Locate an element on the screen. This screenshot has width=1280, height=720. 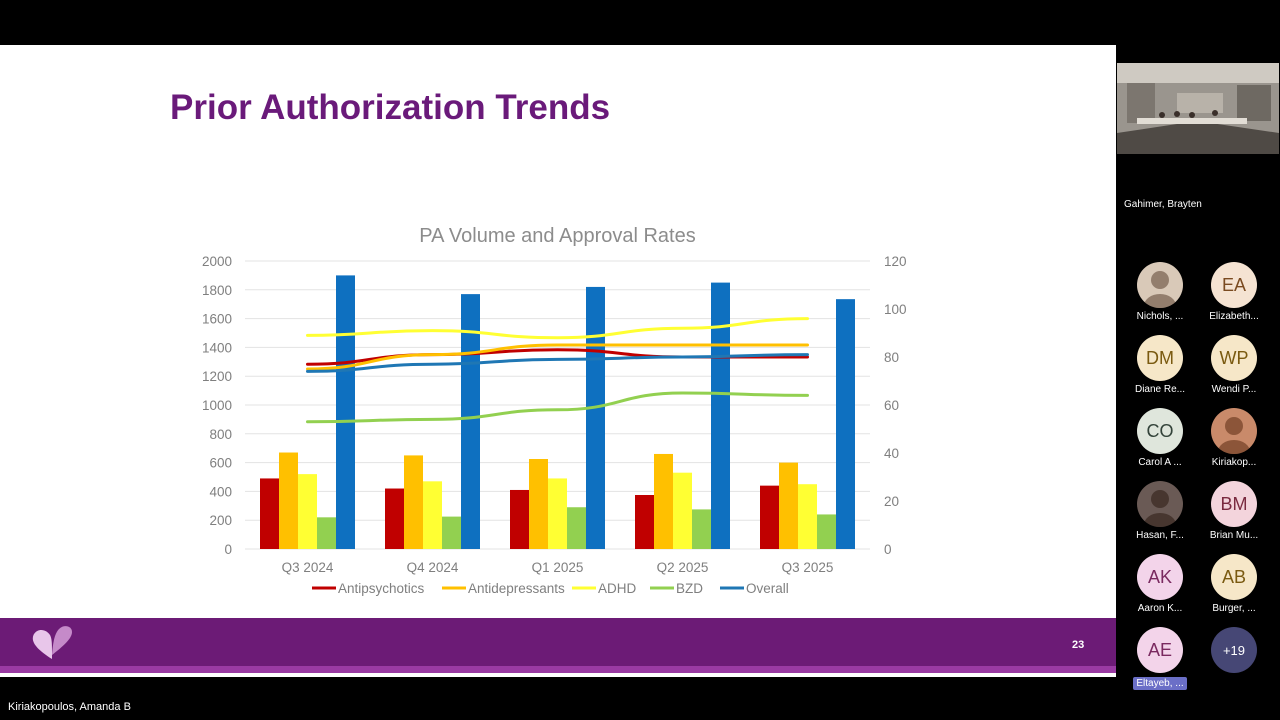
line-adhd is located at coordinates (557, 328).